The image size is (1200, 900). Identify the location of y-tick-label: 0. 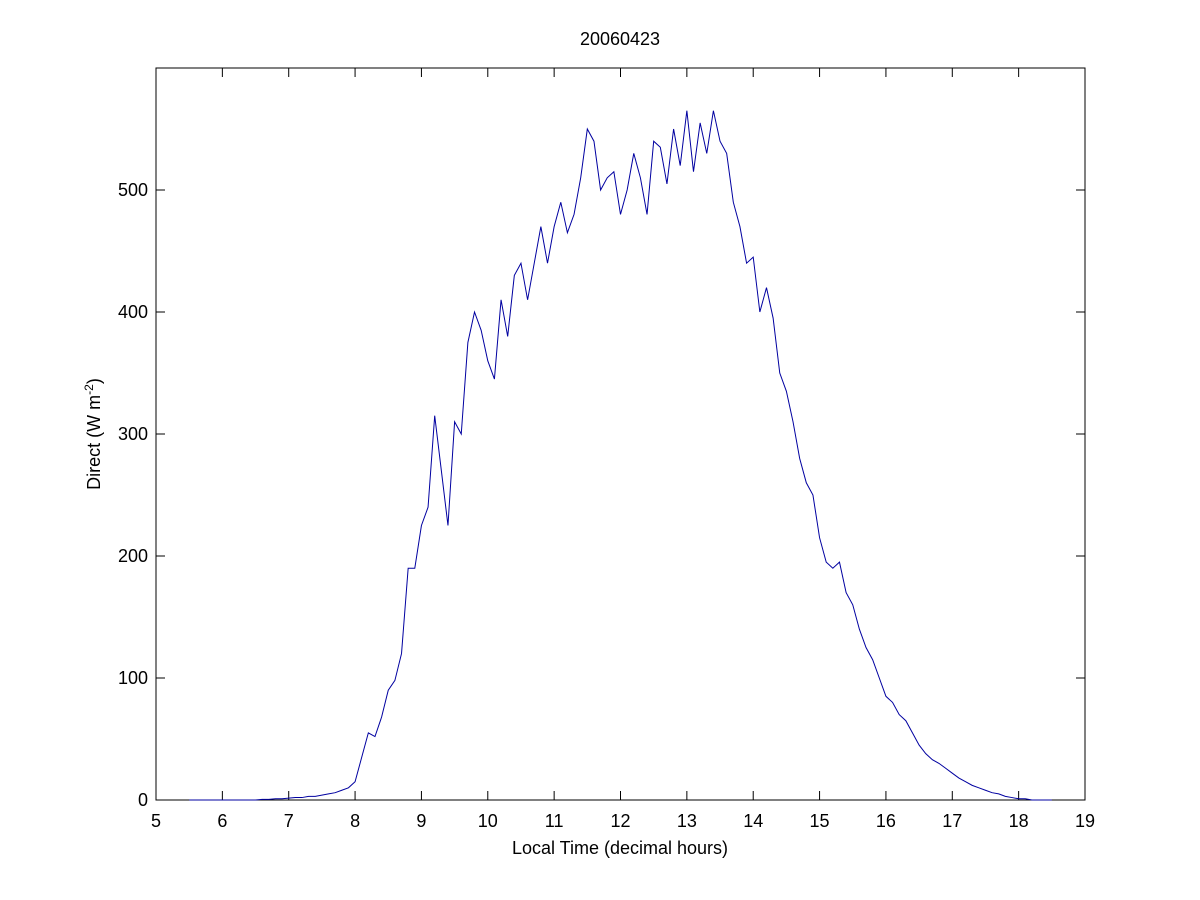
(143, 800).